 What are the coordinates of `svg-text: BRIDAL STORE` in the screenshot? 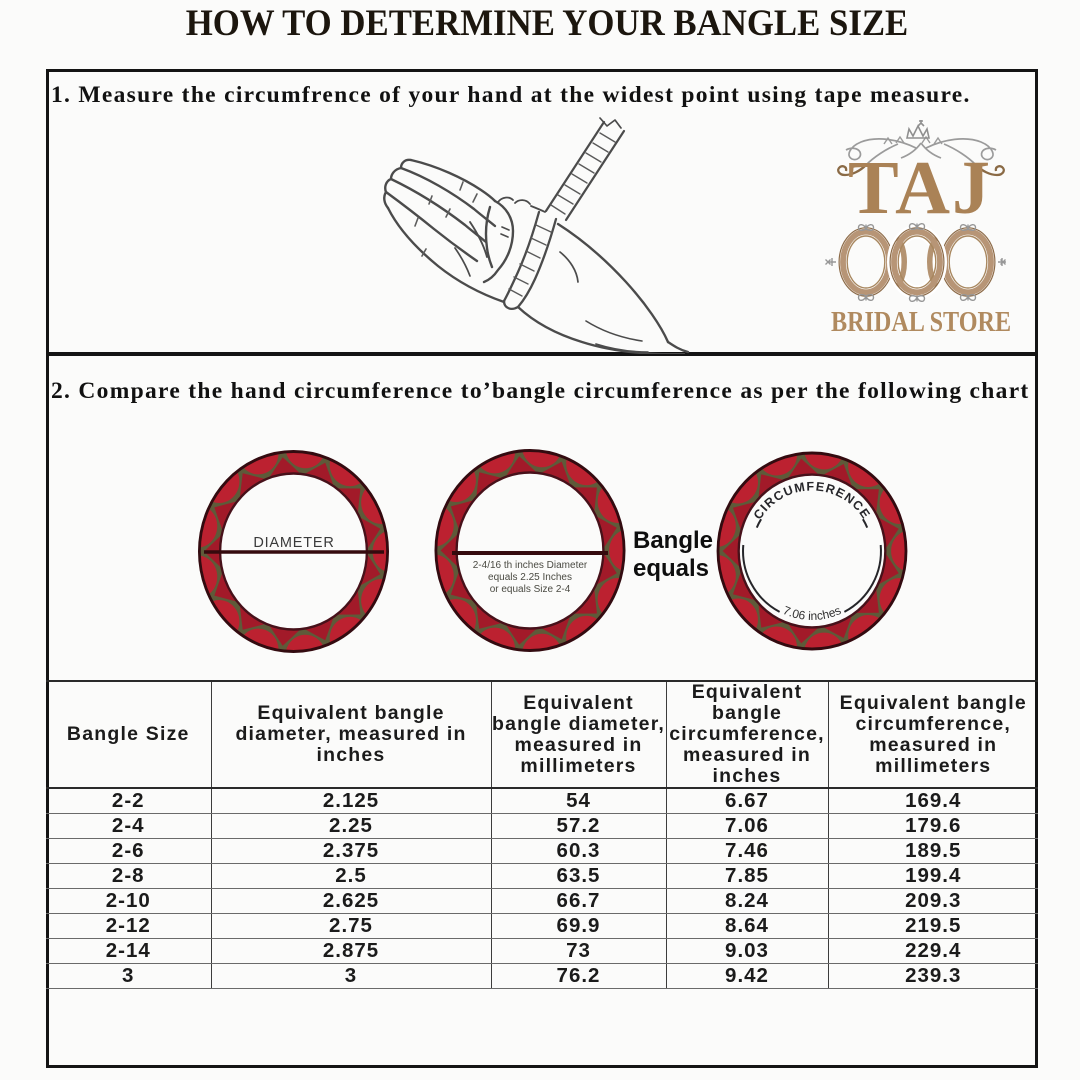 It's located at (921, 321).